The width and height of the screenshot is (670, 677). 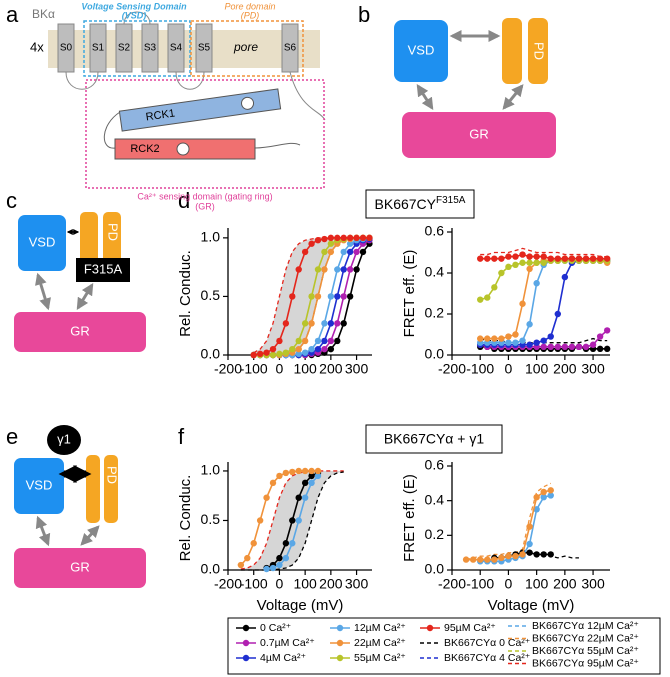 What do you see at coordinates (204, 48) in the screenshot?
I see `segment-label: S5` at bounding box center [204, 48].